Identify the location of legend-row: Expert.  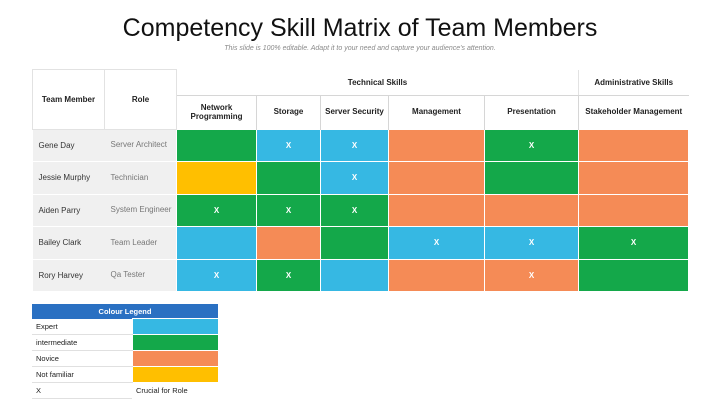
(125, 326).